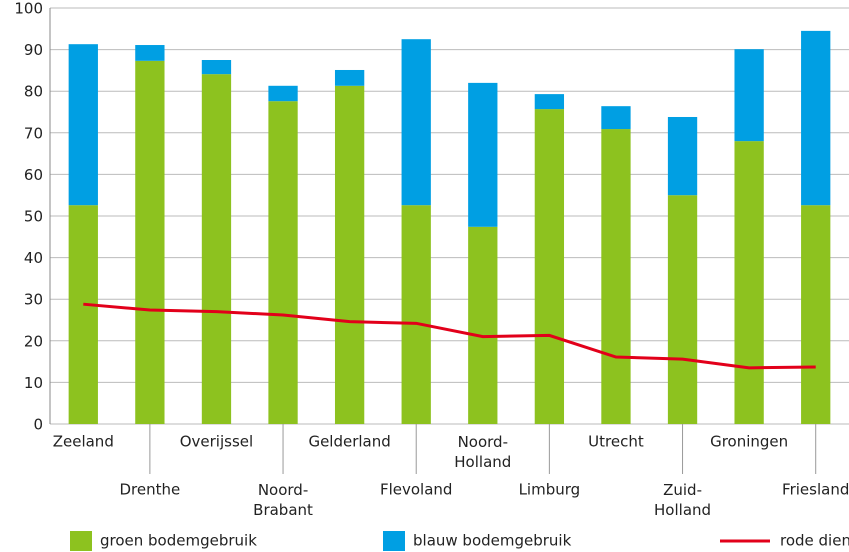 The width and height of the screenshot is (849, 552). Describe the element at coordinates (178, 541) in the screenshot. I see `legend-label: groen bodemgebruik` at that location.